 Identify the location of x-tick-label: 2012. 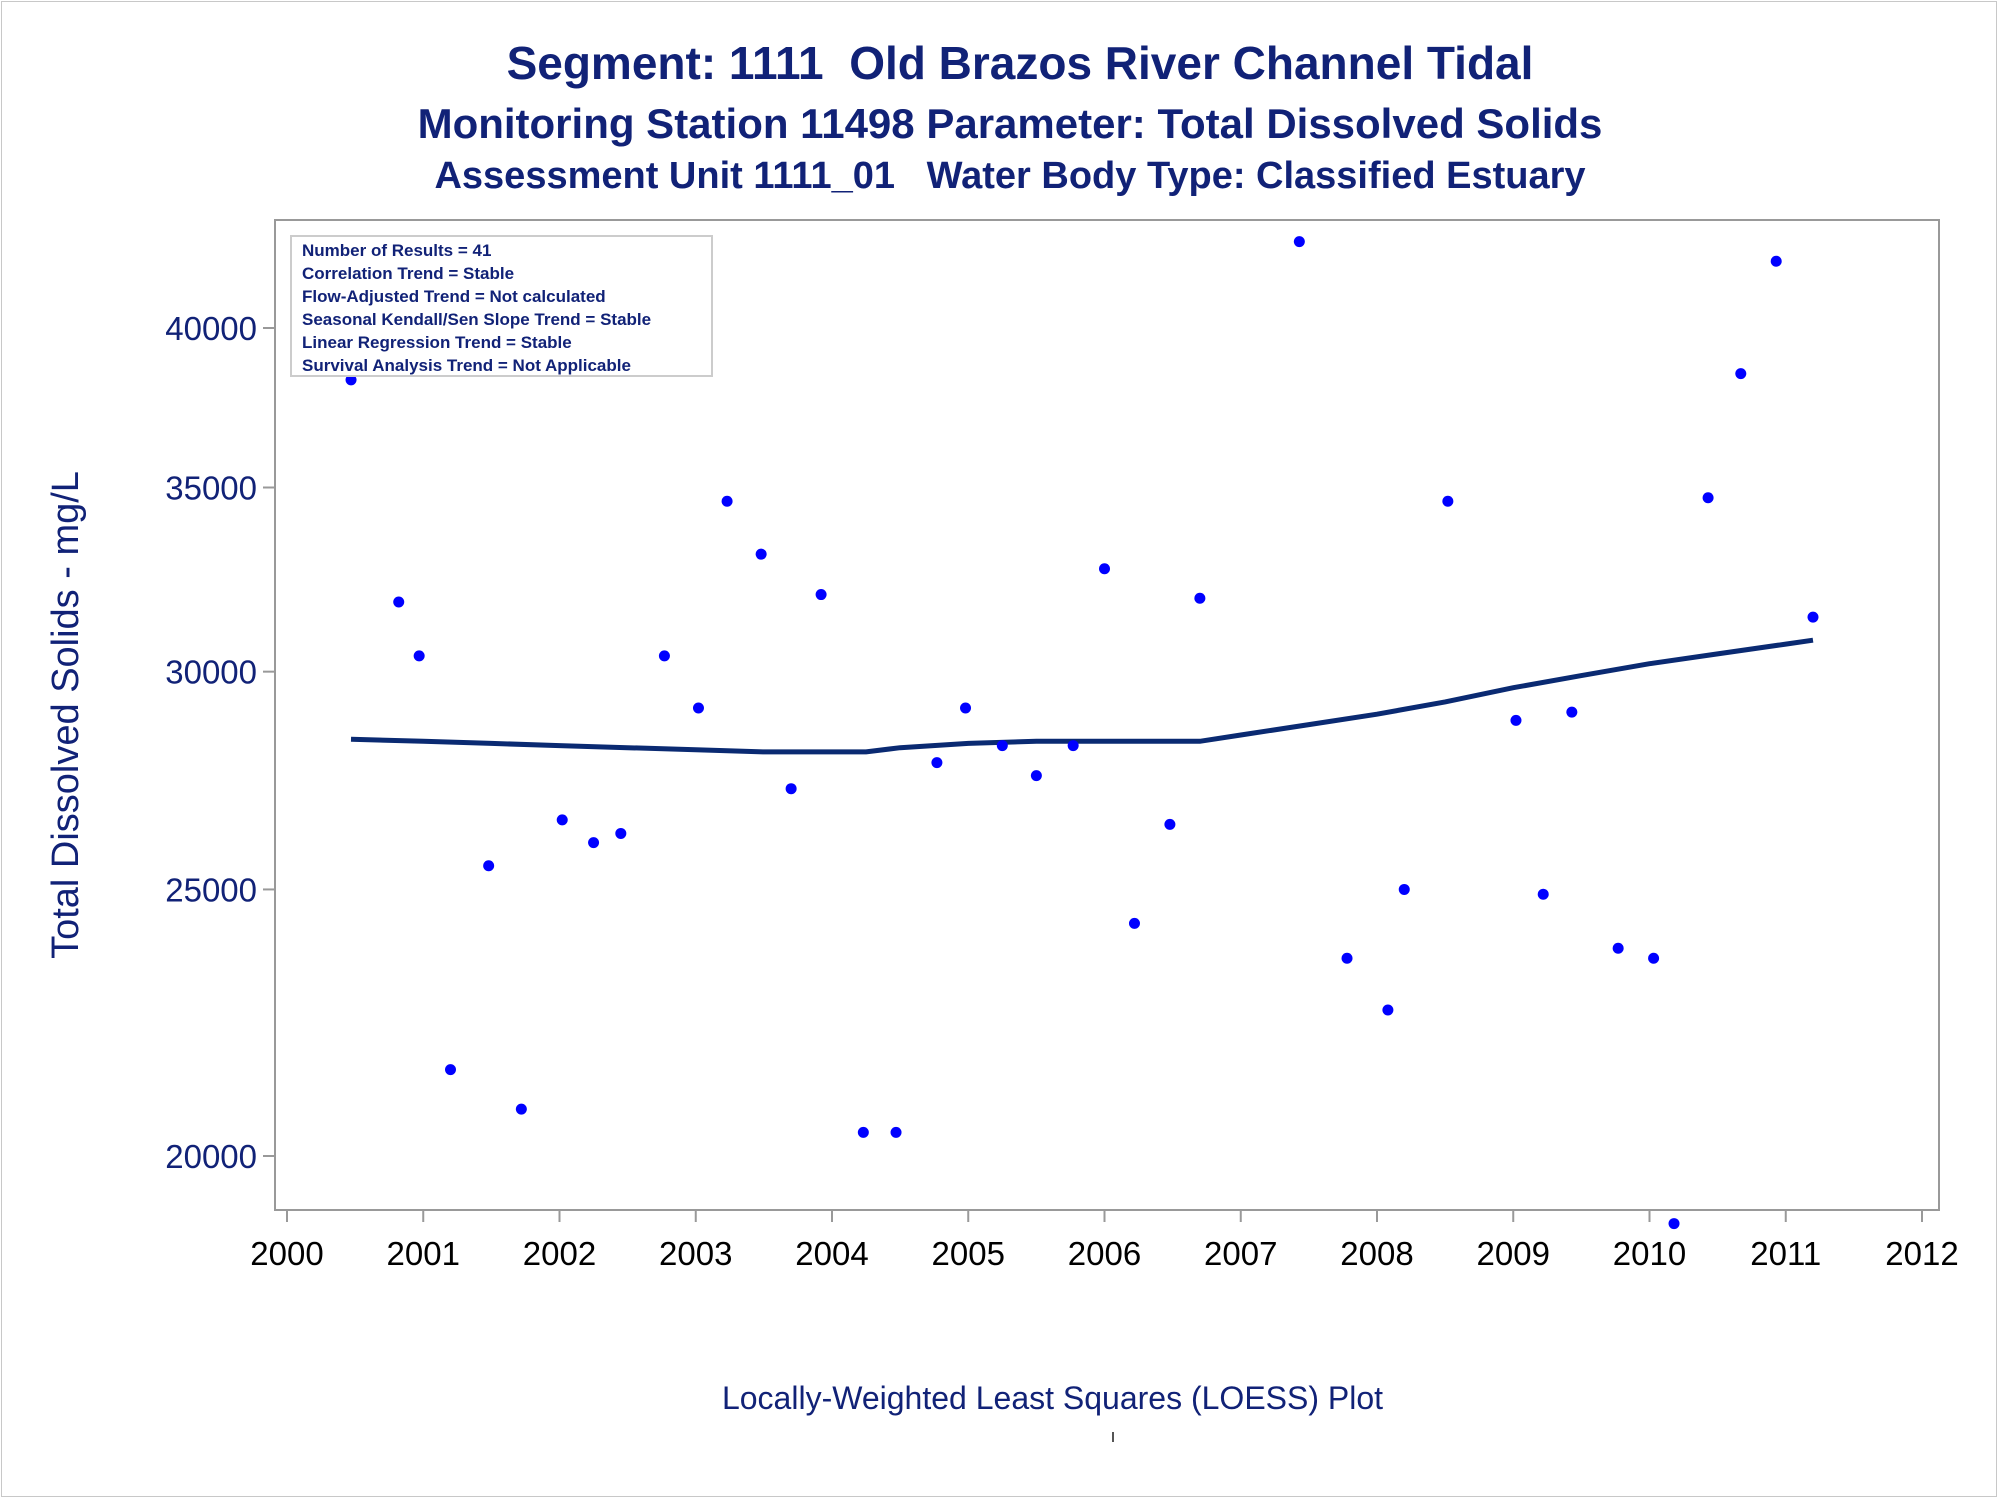
(1921, 1253).